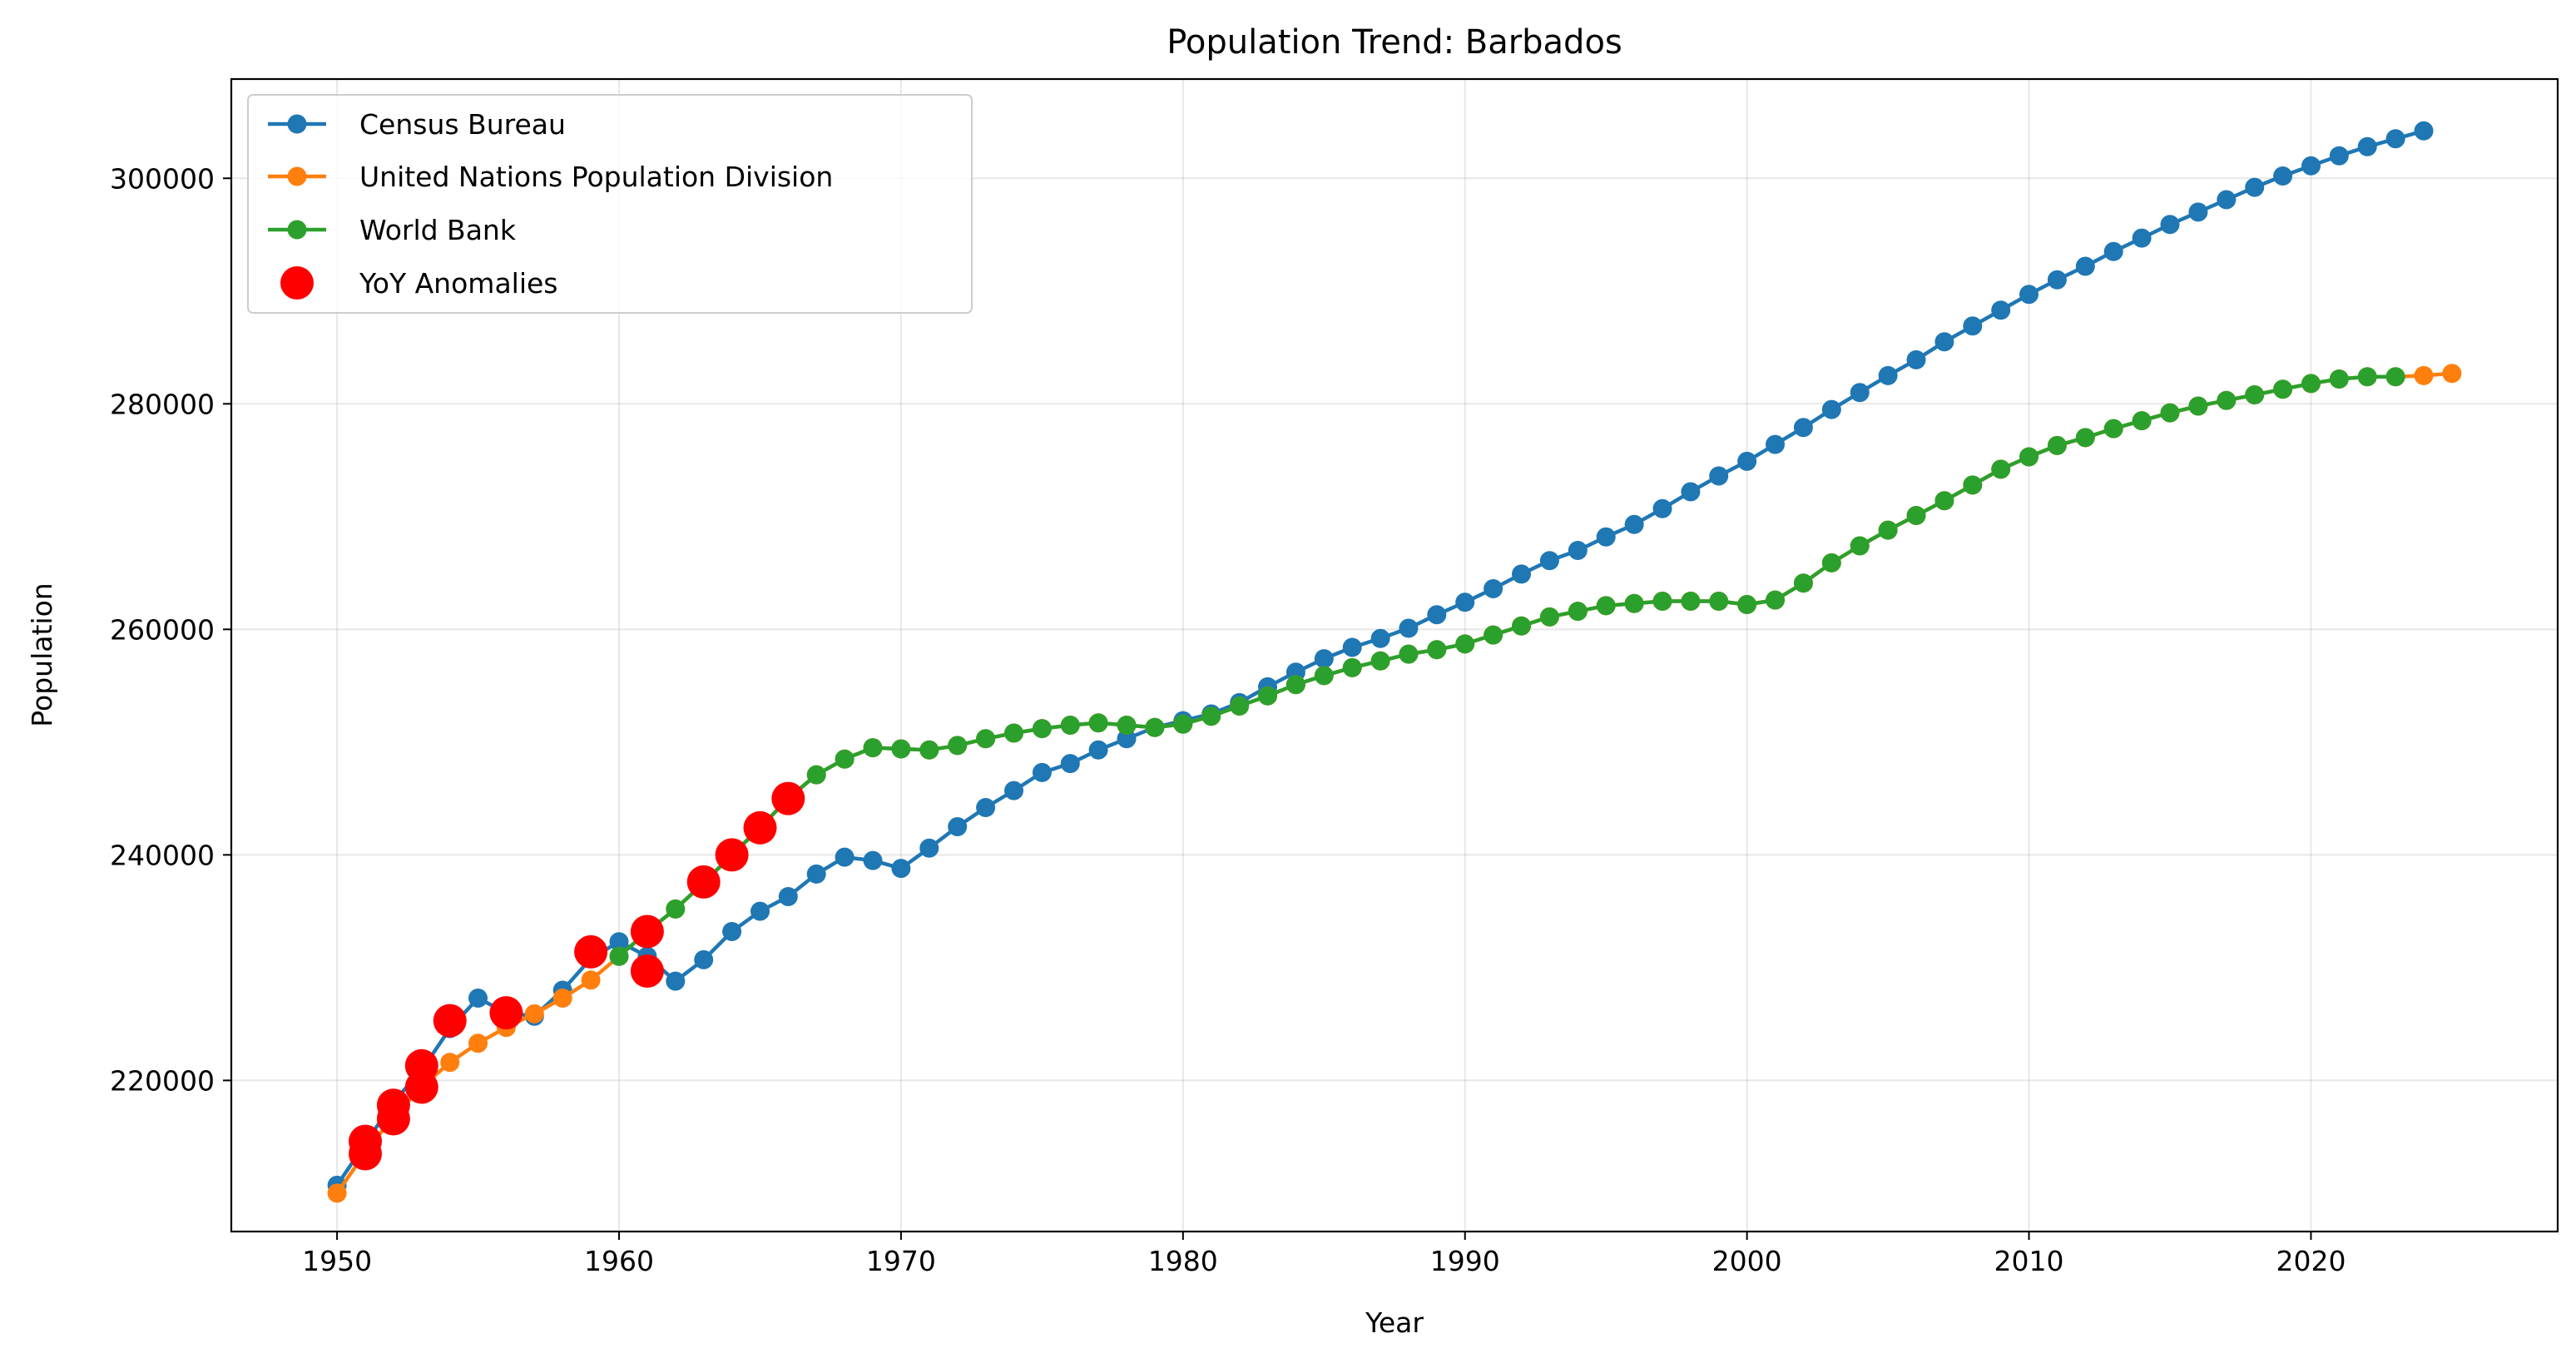  Describe the element at coordinates (297, 230) in the screenshot. I see `legend-marker-world-bank` at that location.